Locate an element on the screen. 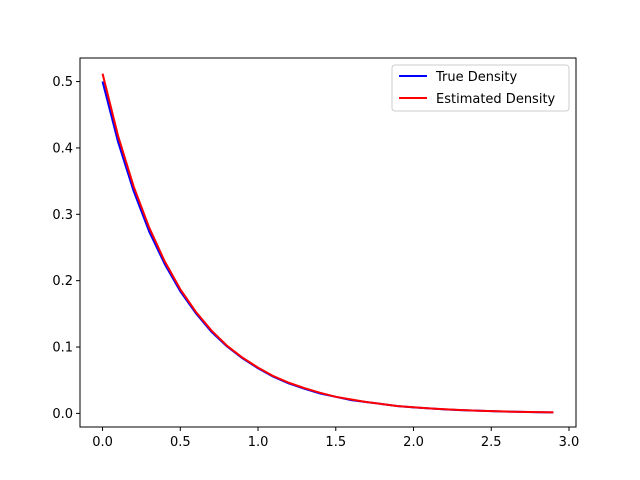 This screenshot has height=480, width=640. y-tick-label: 0.4 is located at coordinates (62, 148).